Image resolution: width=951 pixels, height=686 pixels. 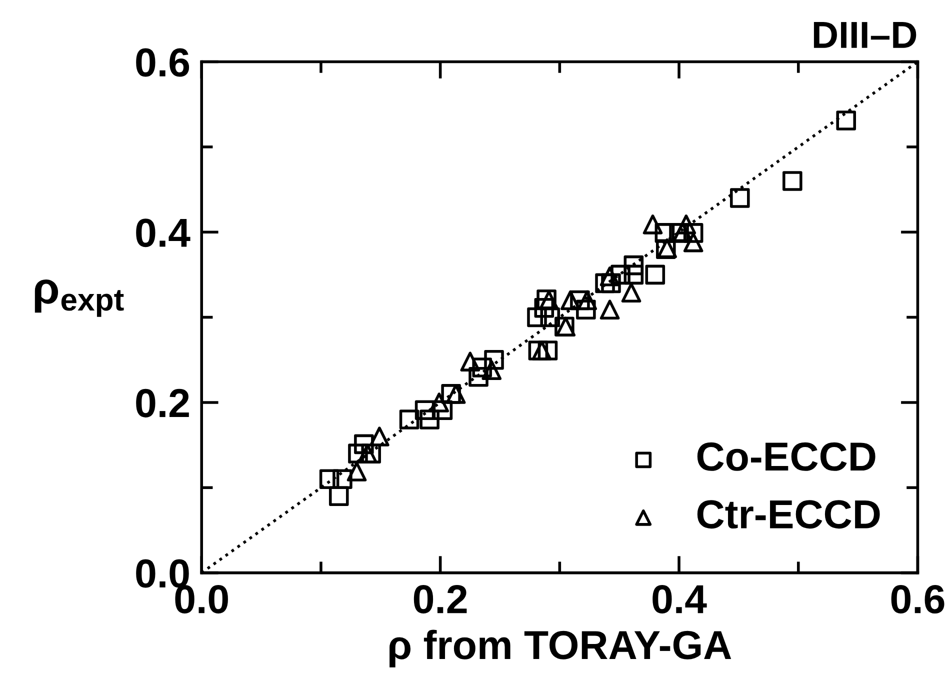 What do you see at coordinates (162, 403) in the screenshot?
I see `y-tick-label: 0.2` at bounding box center [162, 403].